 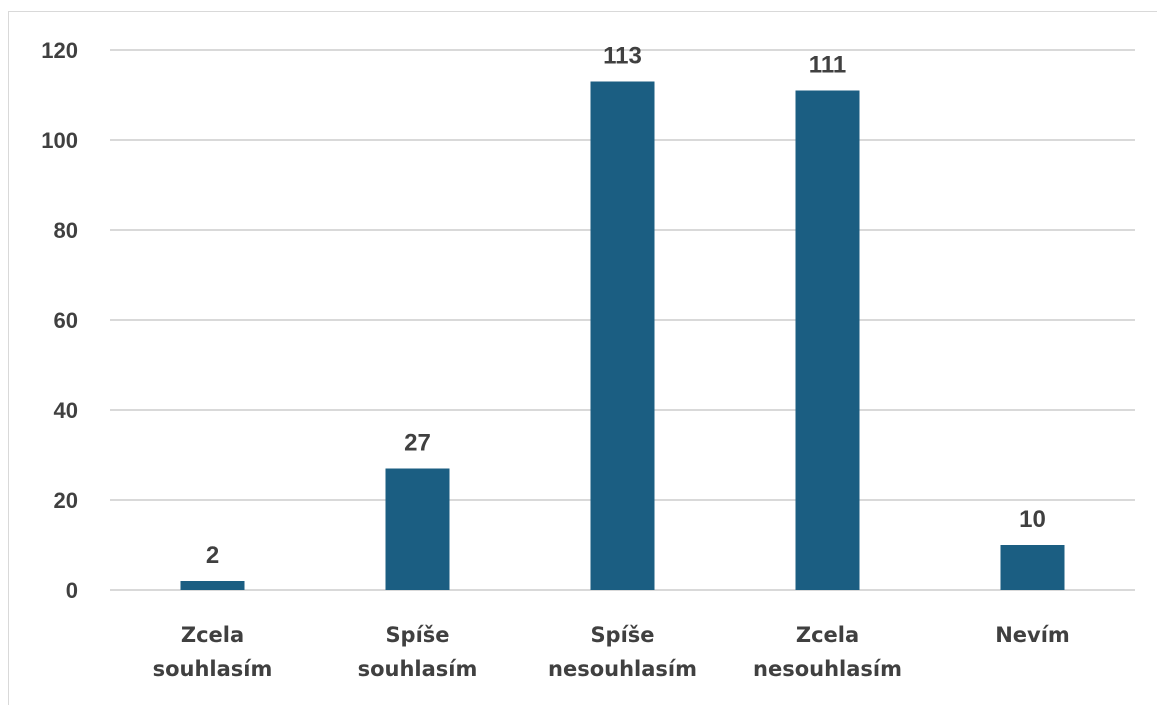 I want to click on x-category-label: Nevím, so click(x=1032, y=635).